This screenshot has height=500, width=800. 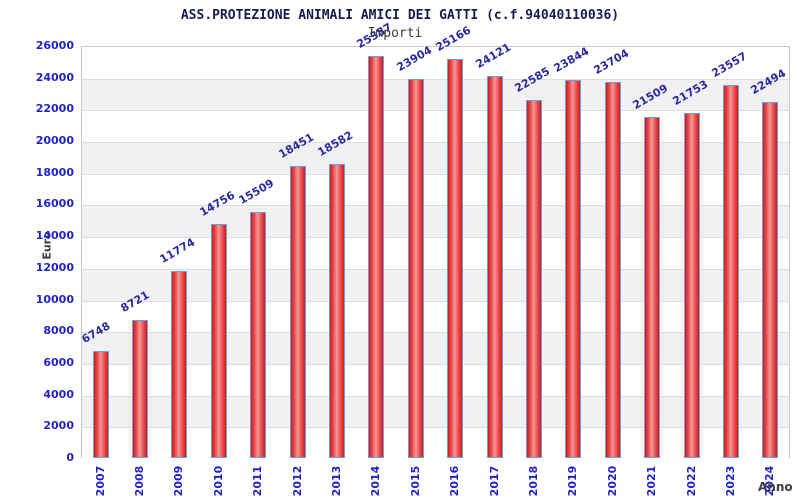 I want to click on x-tick-label: 2020, so click(x=612, y=481).